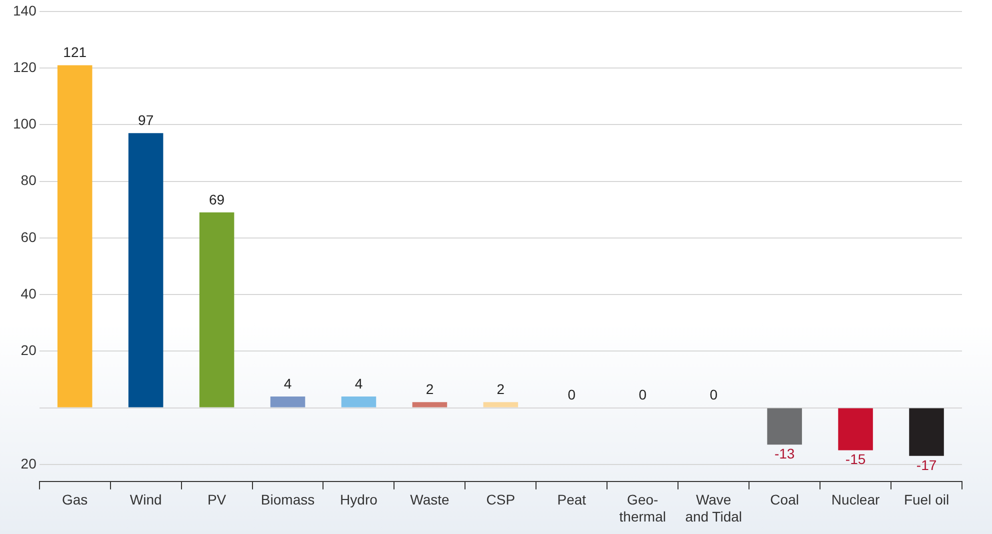 The width and height of the screenshot is (992, 534). Describe the element at coordinates (430, 500) in the screenshot. I see `x-tick-label: Waste` at that location.